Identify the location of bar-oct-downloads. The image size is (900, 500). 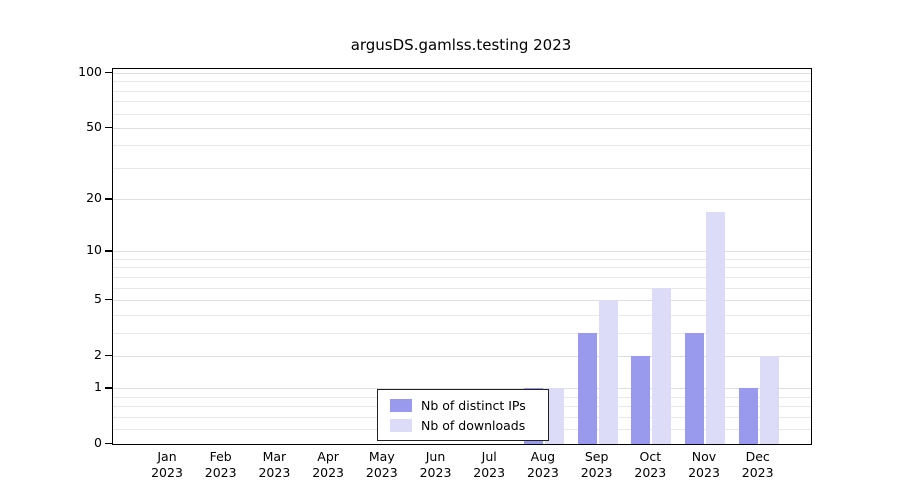
(662, 365).